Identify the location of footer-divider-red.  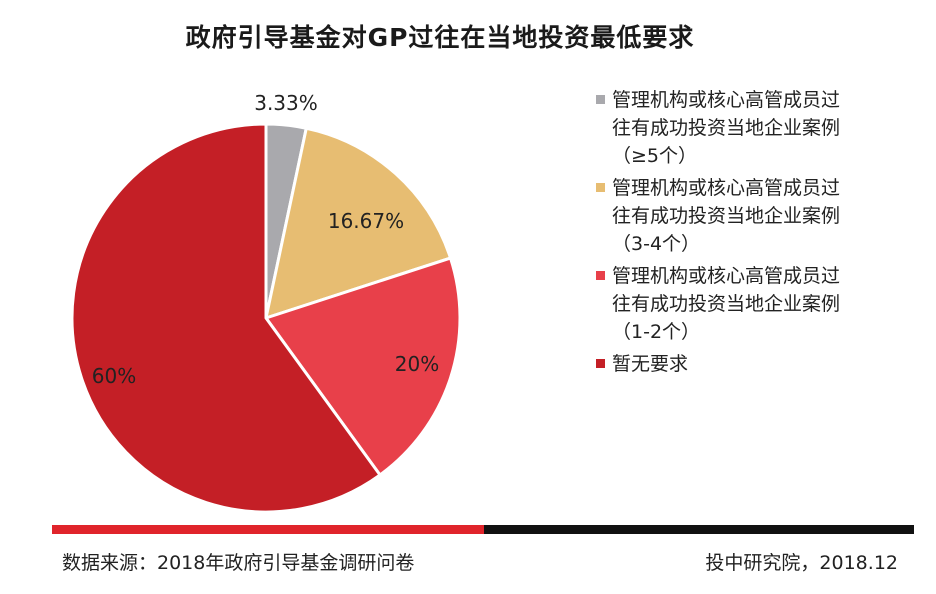
(268, 529).